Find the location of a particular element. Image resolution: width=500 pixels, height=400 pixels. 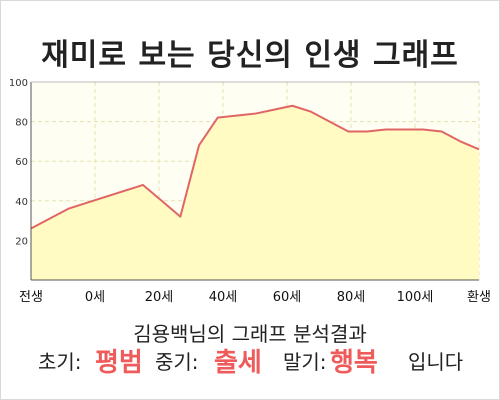

result-suffix: 입니다 is located at coordinates (436, 362).